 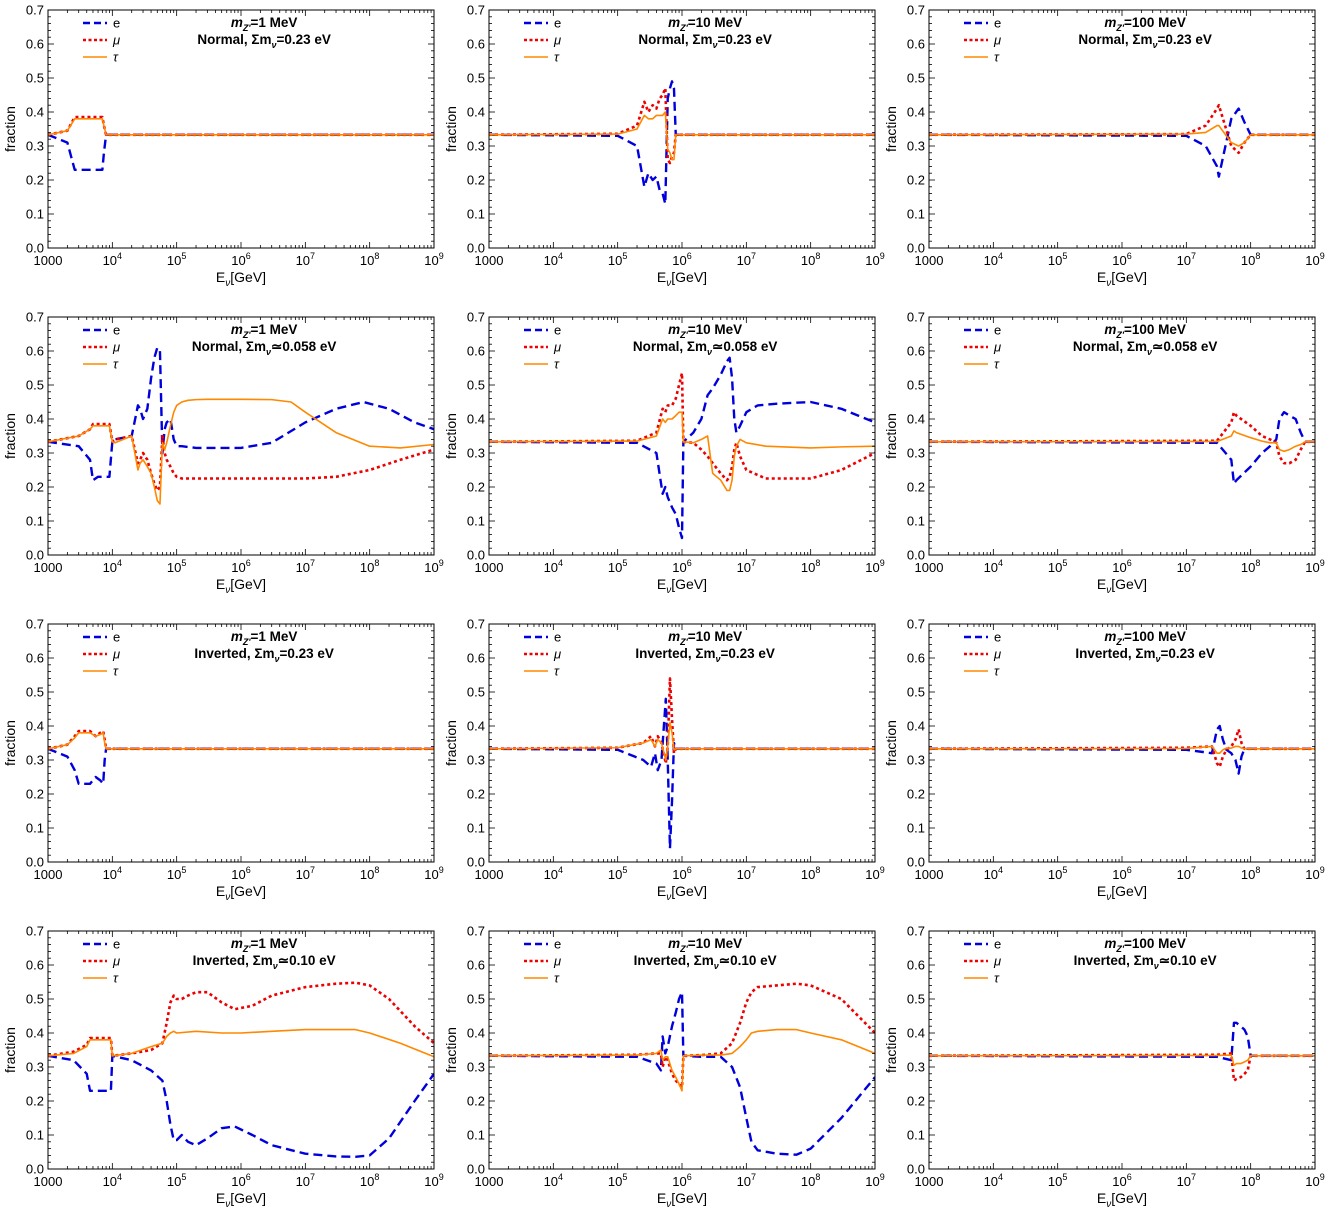 I want to click on x-tick-label: 1000, so click(x=929, y=1181).